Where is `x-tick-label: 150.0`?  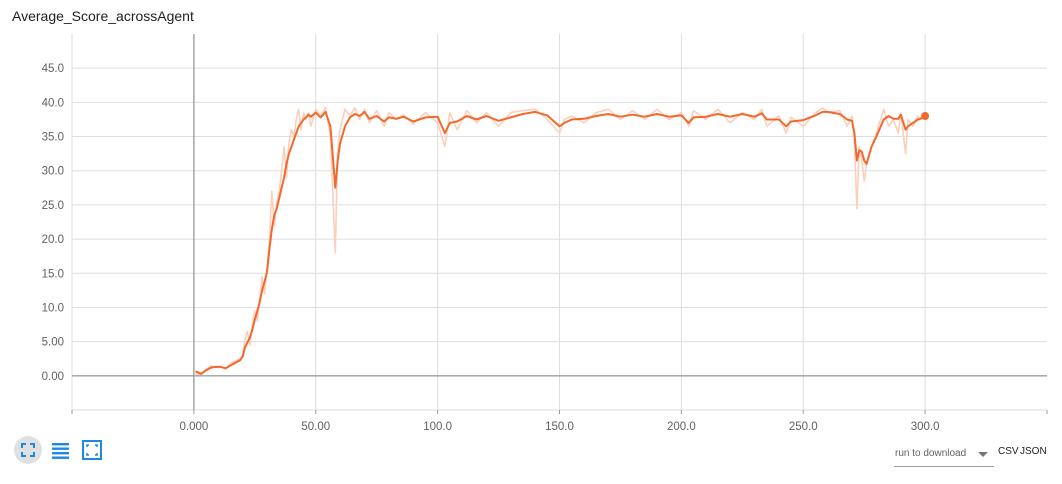 x-tick-label: 150.0 is located at coordinates (559, 425).